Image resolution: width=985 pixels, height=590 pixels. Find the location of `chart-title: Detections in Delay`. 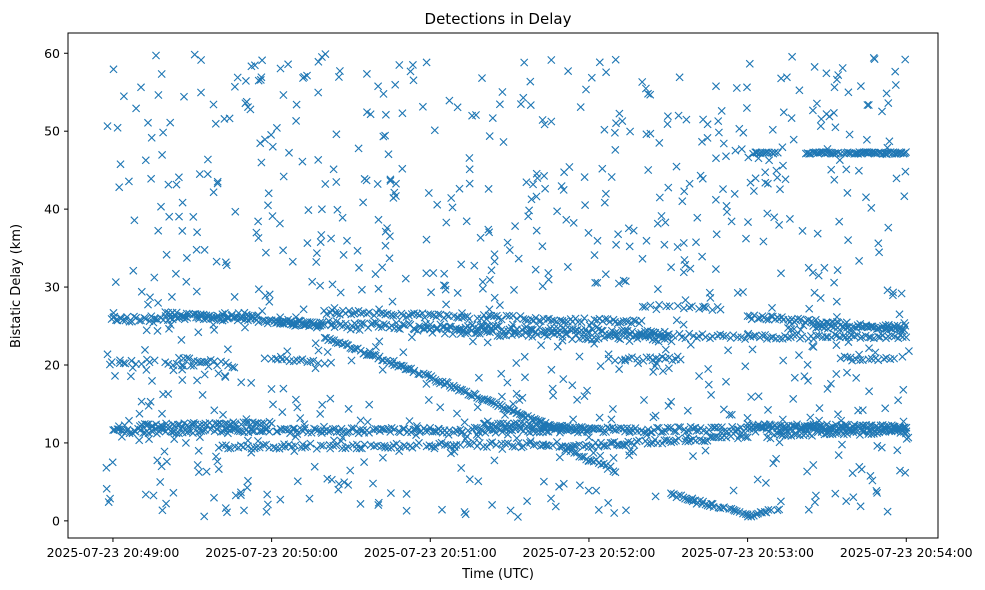

chart-title: Detections in Delay is located at coordinates (498, 19).